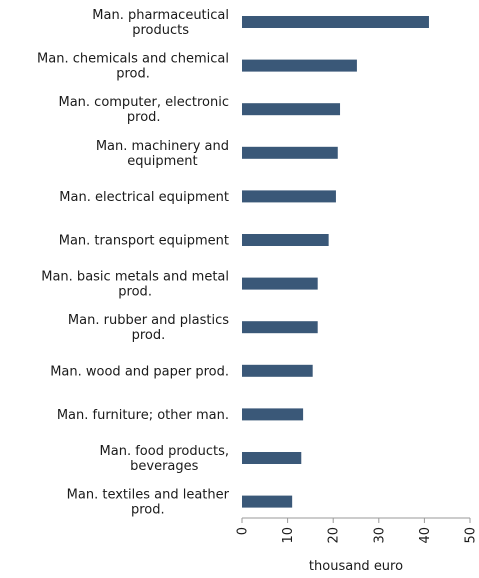 This screenshot has width=479, height=578. What do you see at coordinates (164, 459) in the screenshot?
I see `category-label: Man. food products, beverages` at bounding box center [164, 459].